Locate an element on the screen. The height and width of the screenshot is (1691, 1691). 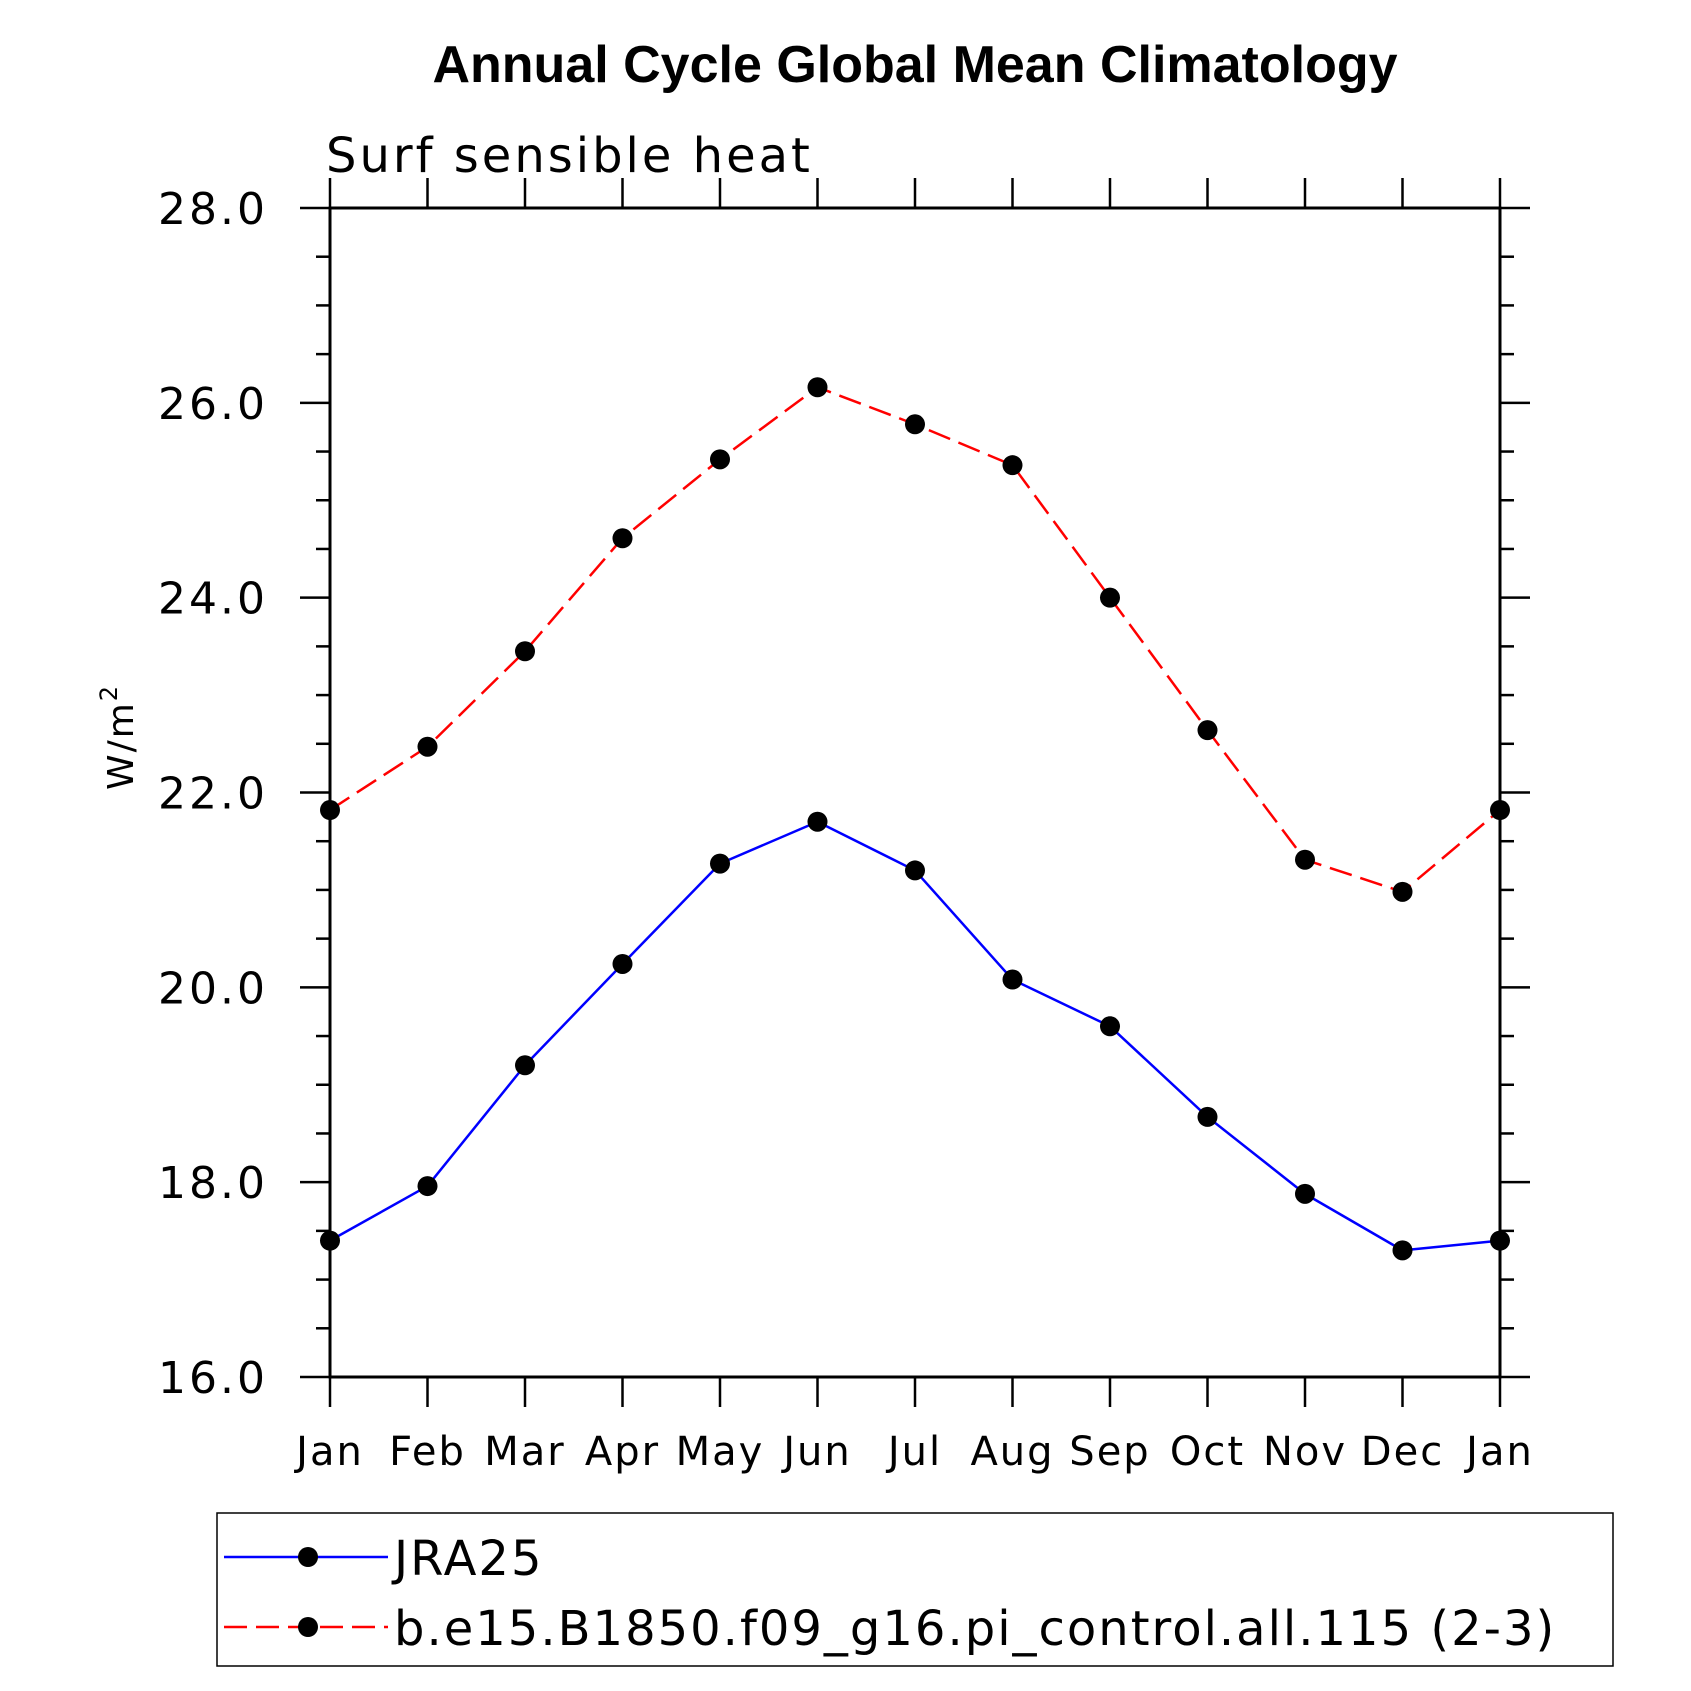
x-tick-label: Jul is located at coordinates (913, 1452).